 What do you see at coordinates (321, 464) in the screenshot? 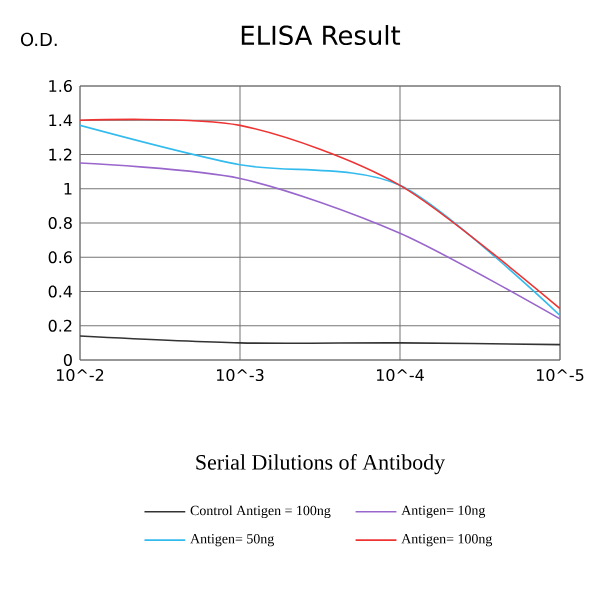
I see `x-axis-title: Serial Dilutions of Antibody` at bounding box center [321, 464].